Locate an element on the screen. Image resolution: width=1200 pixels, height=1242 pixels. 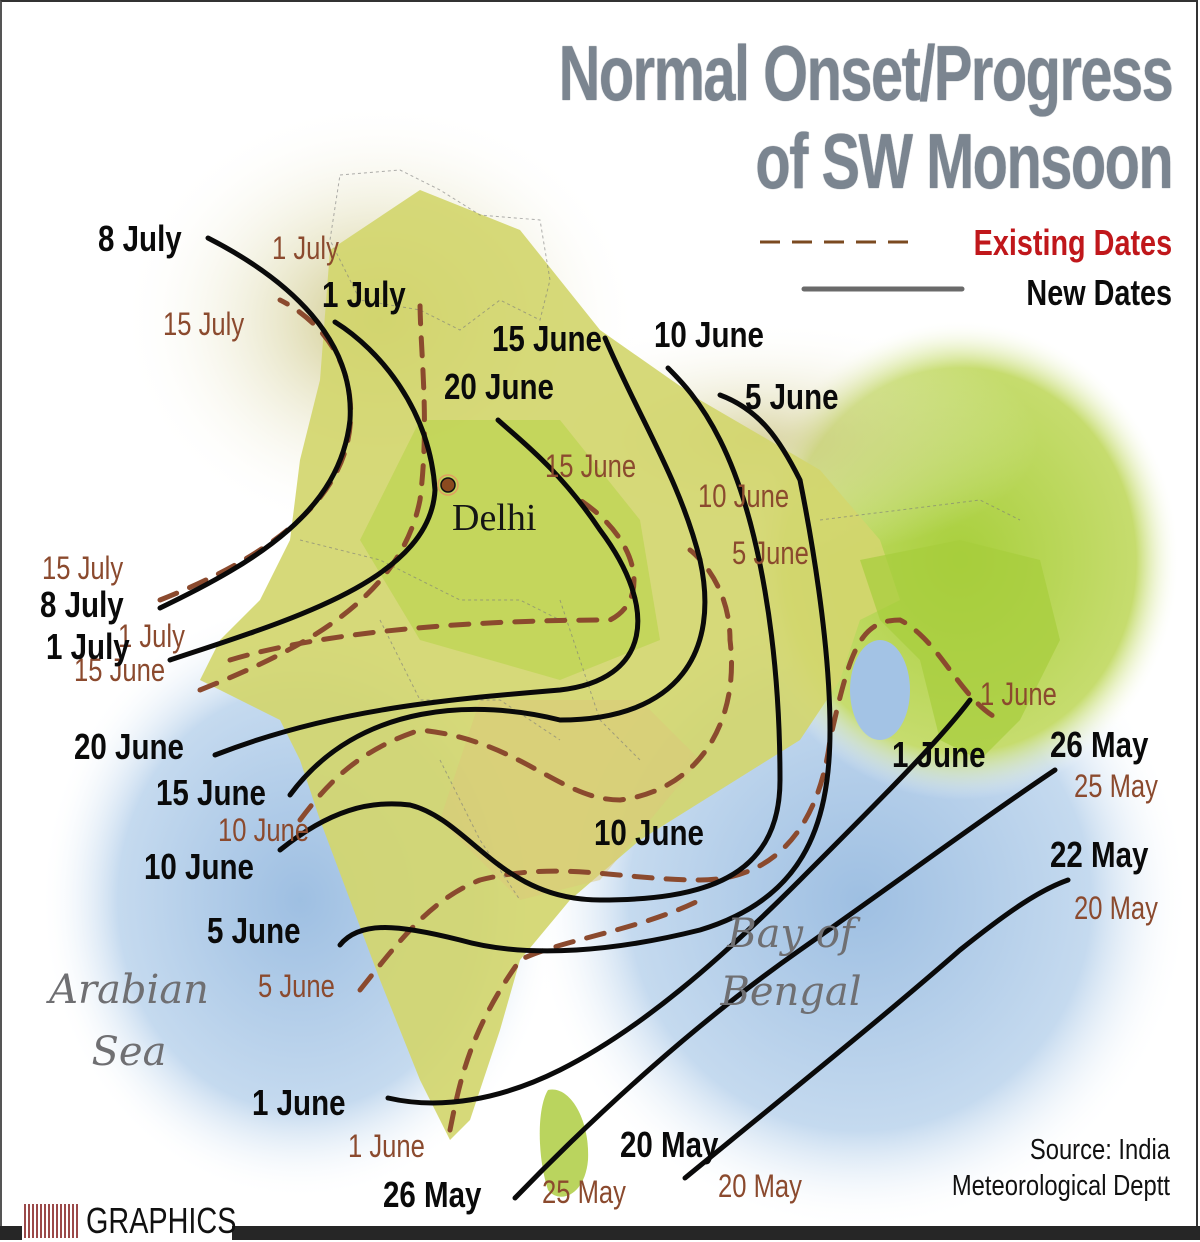
delhi-marker-icon is located at coordinates (448, 485).